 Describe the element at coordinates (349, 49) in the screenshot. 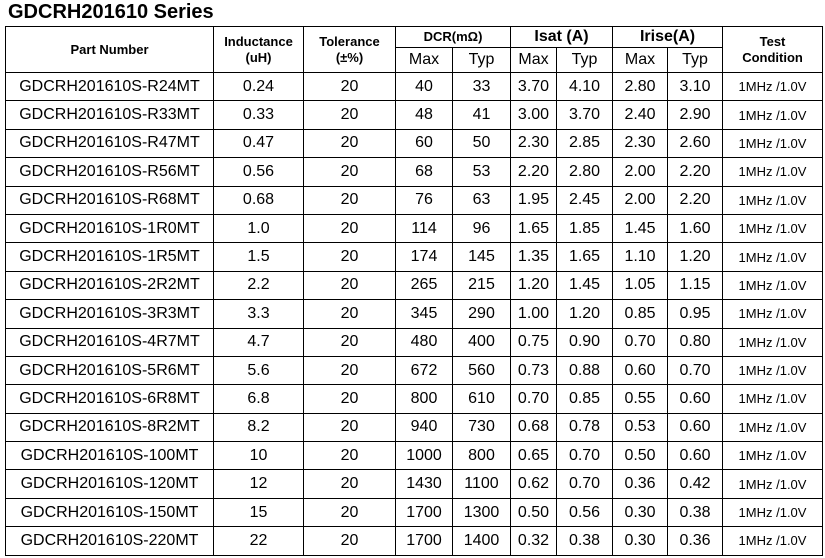

I see `header-cell: Tolerance (±%)` at that location.